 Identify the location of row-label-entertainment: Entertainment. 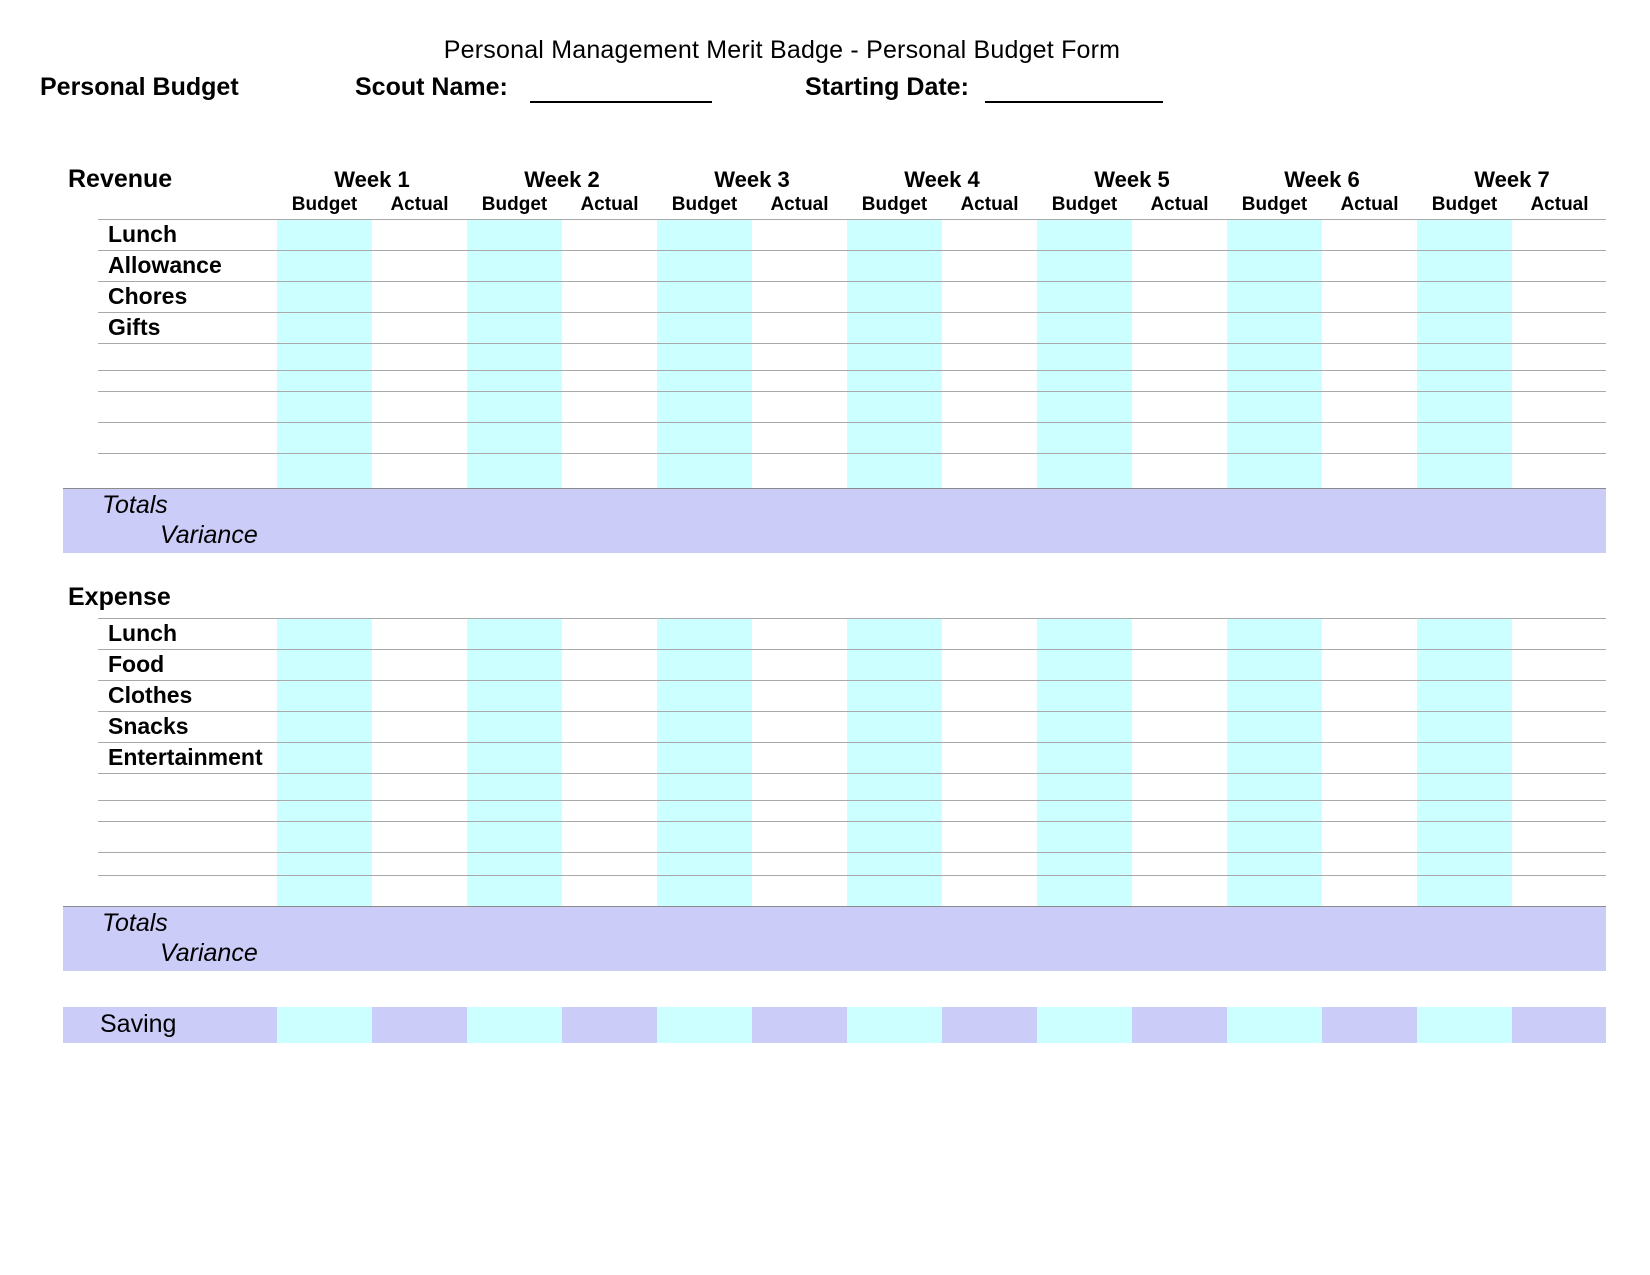
(185, 757).